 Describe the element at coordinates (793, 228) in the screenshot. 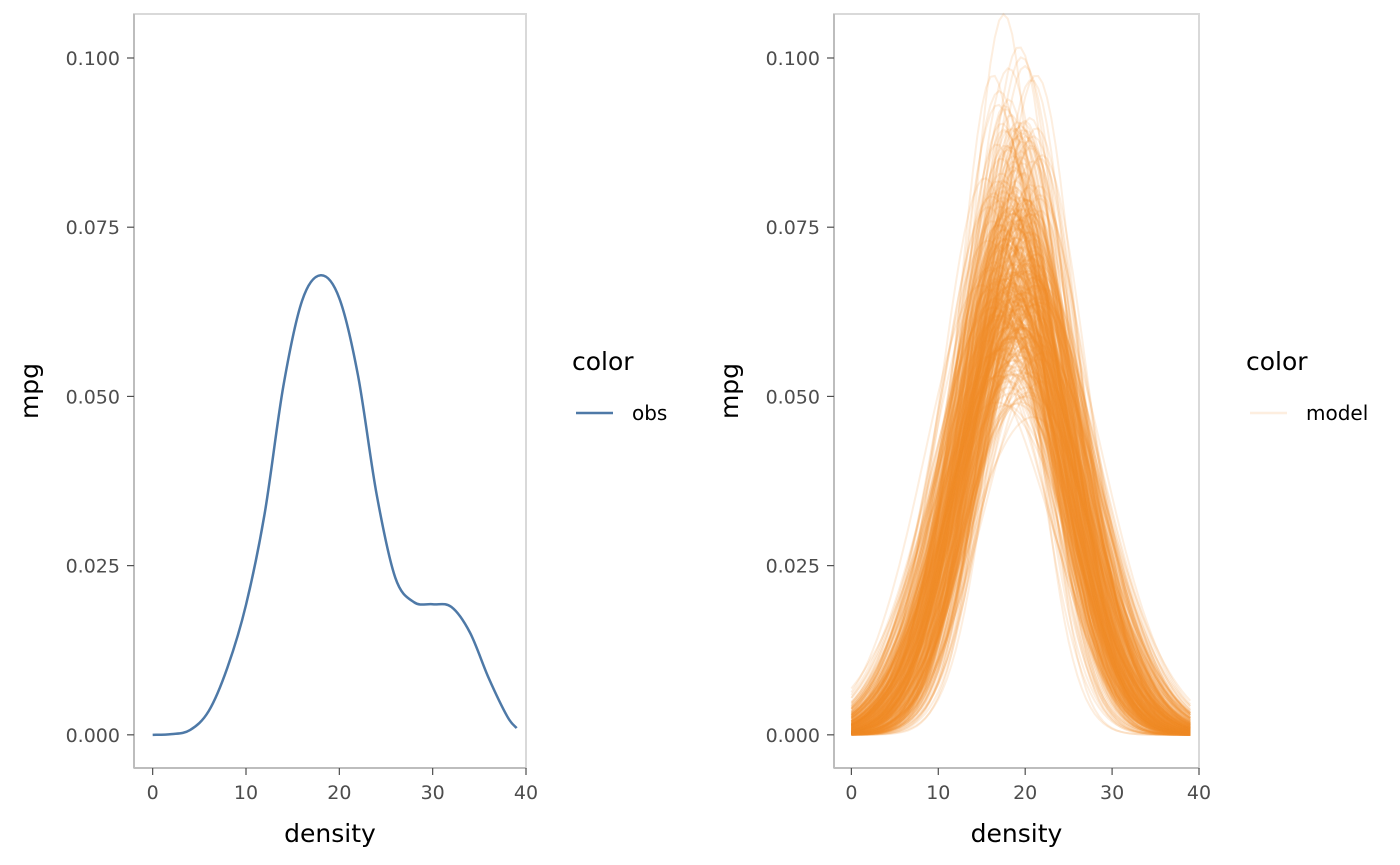

I see `y-tick-label: 0.075` at that location.